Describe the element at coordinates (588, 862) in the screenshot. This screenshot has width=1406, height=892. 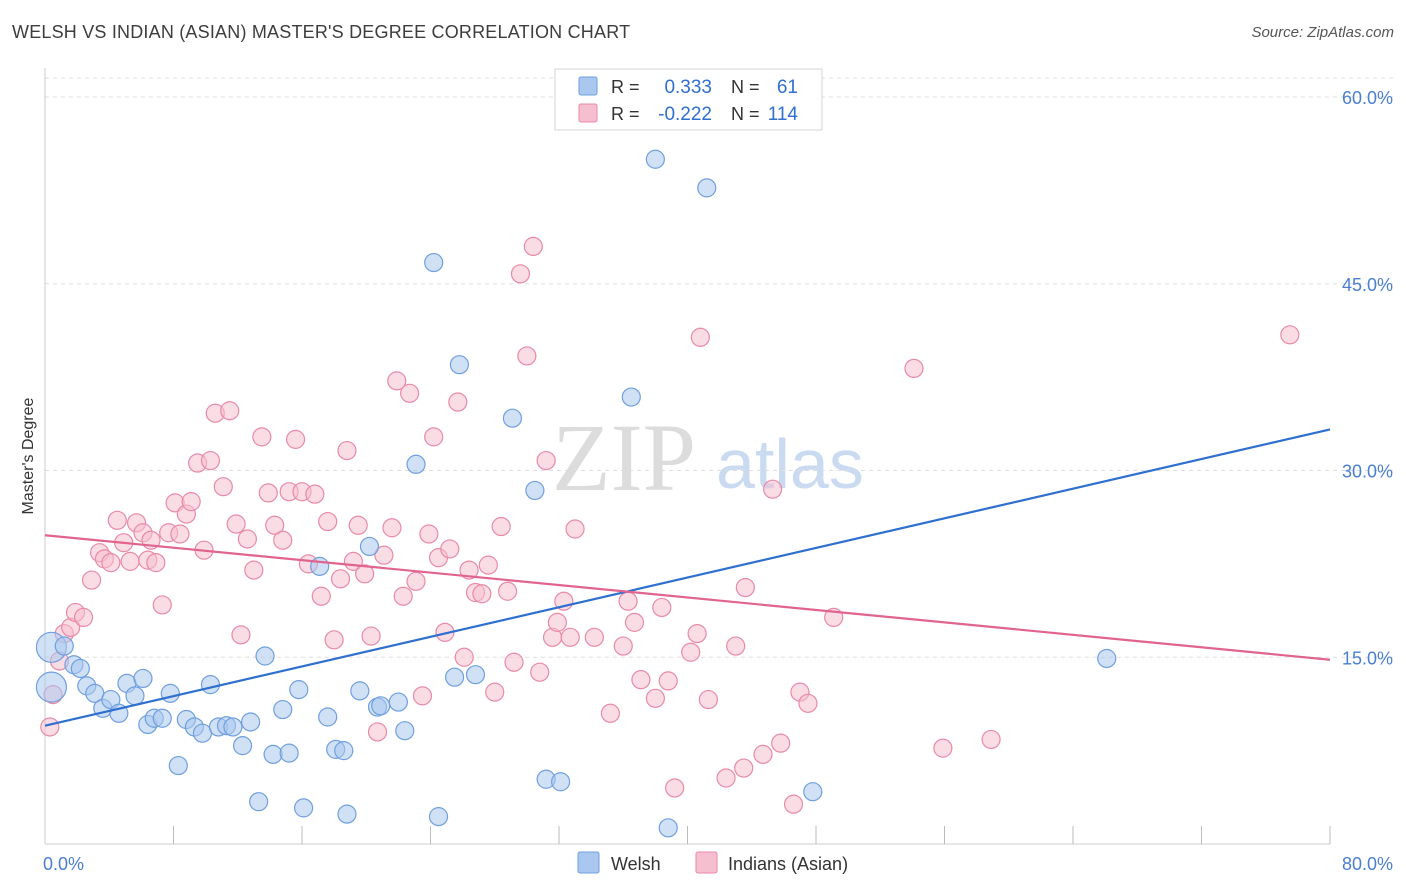
I see `legend-bottom-swatch-welsh` at that location.